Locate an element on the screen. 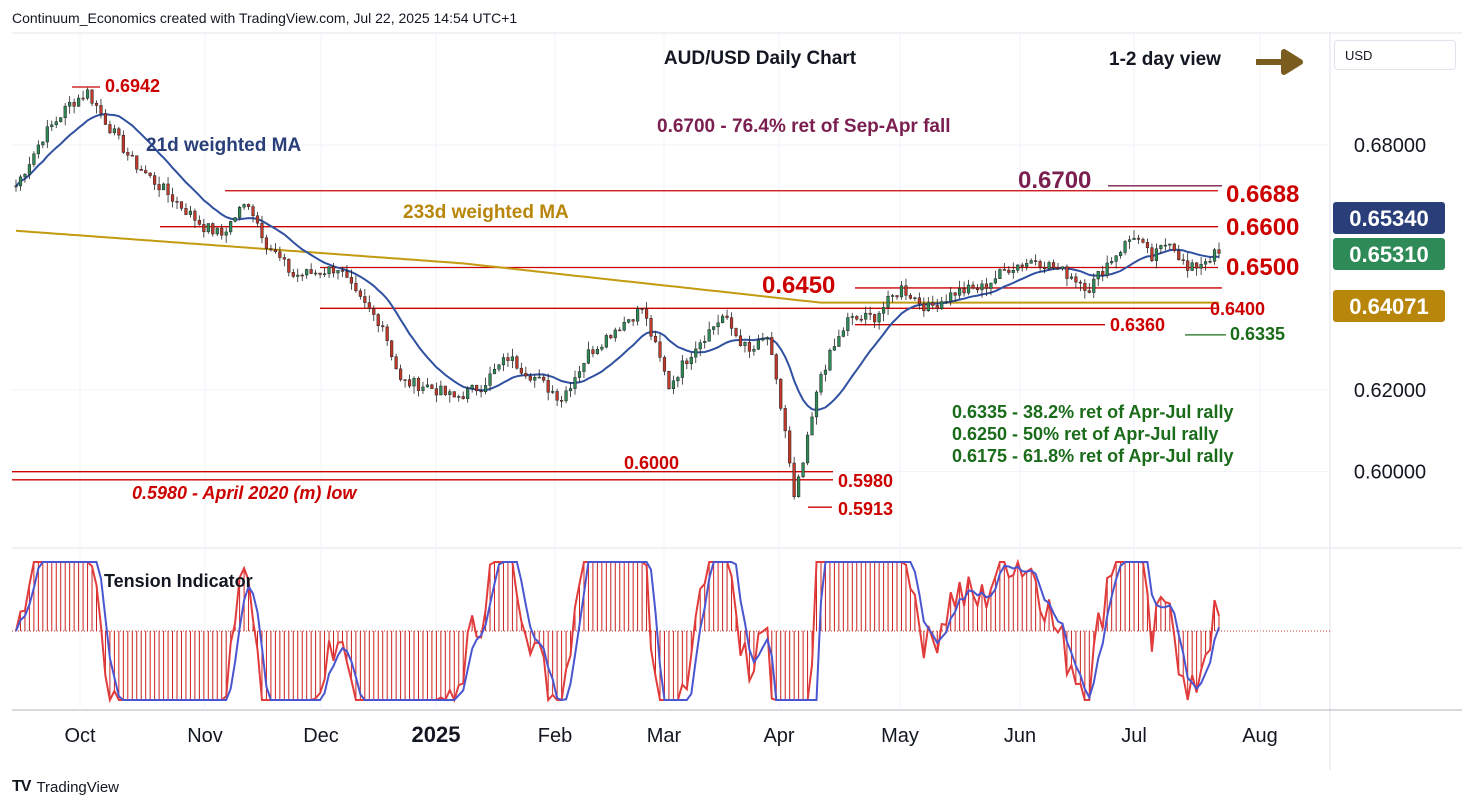 Image resolution: width=1474 pixels, height=809 pixels. time-tick-label: May is located at coordinates (900, 736).